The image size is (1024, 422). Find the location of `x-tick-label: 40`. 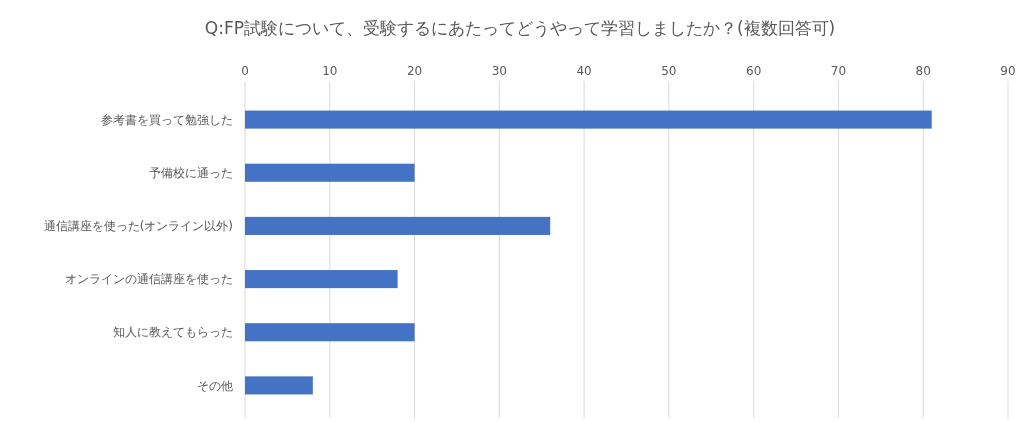

x-tick-label: 40 is located at coordinates (584, 71).